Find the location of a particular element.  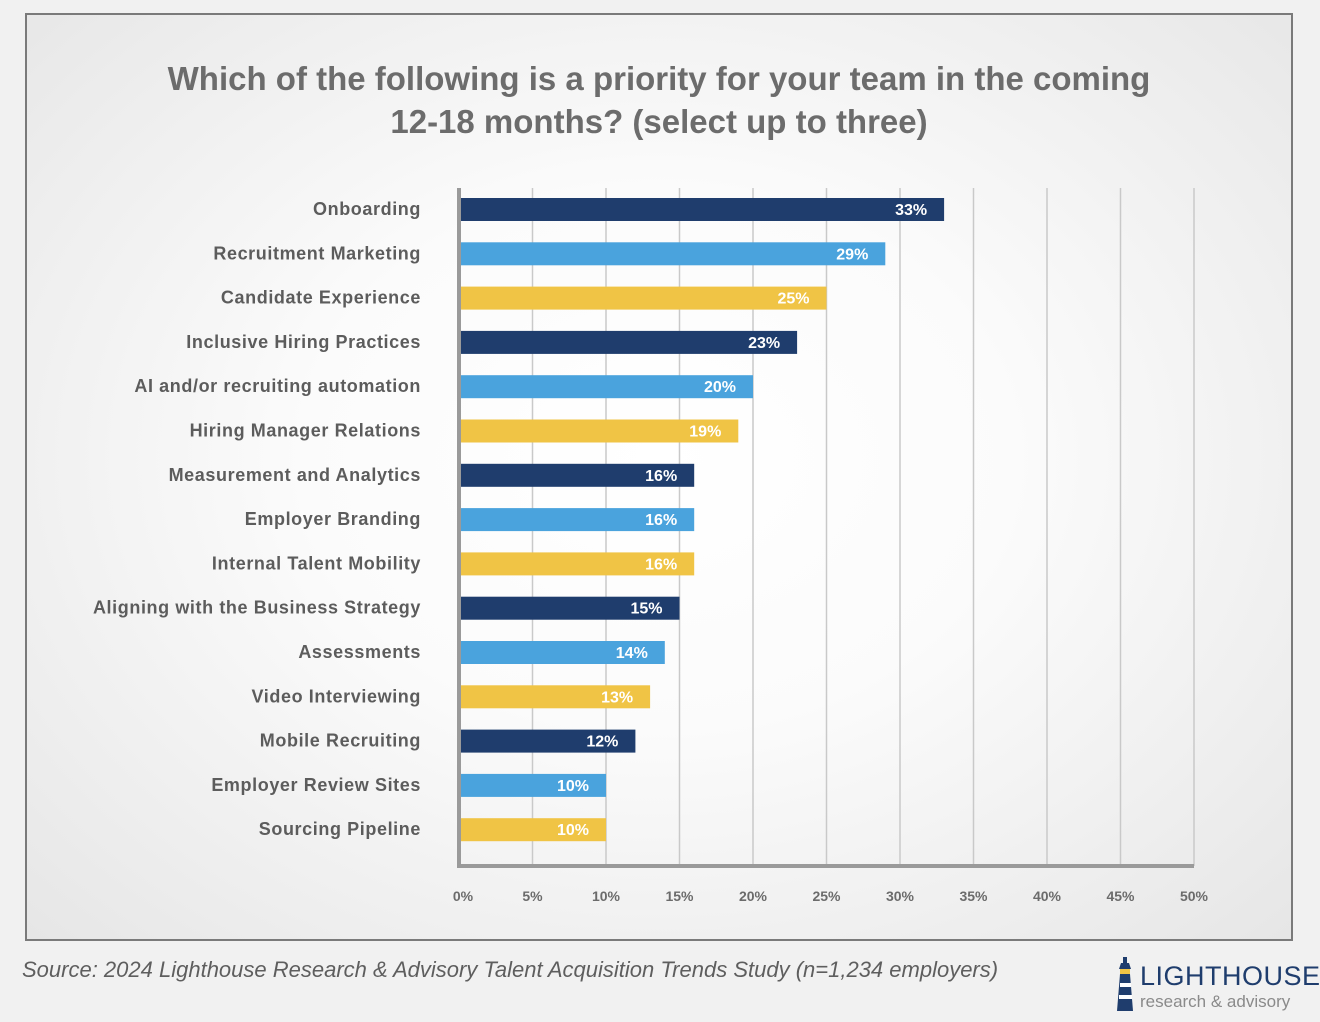

category-label: Employer Branding is located at coordinates (333, 519).